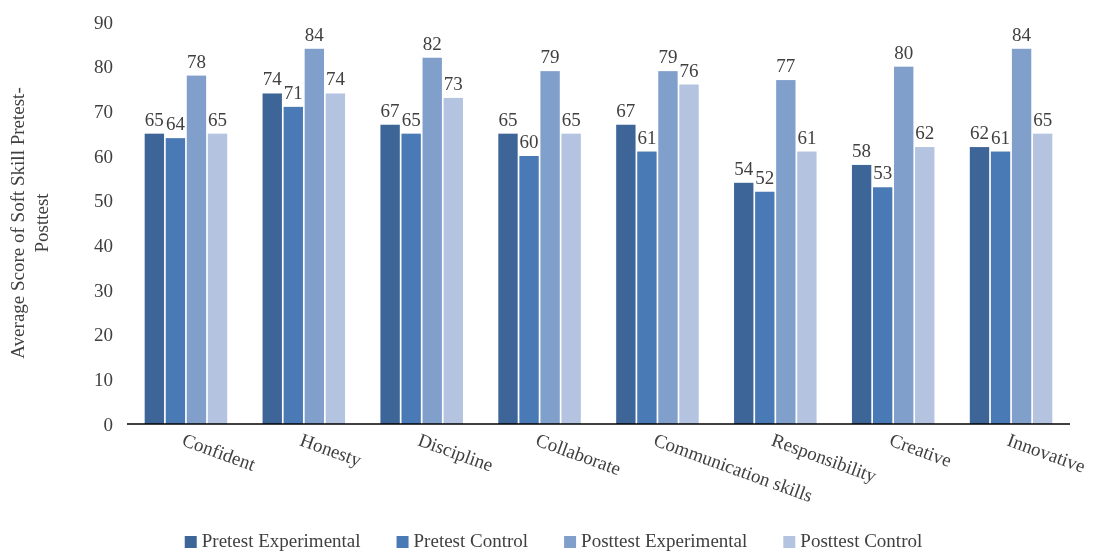 The height and width of the screenshot is (552, 1107). Describe the element at coordinates (175, 124) in the screenshot. I see `data-label: 64` at that location.